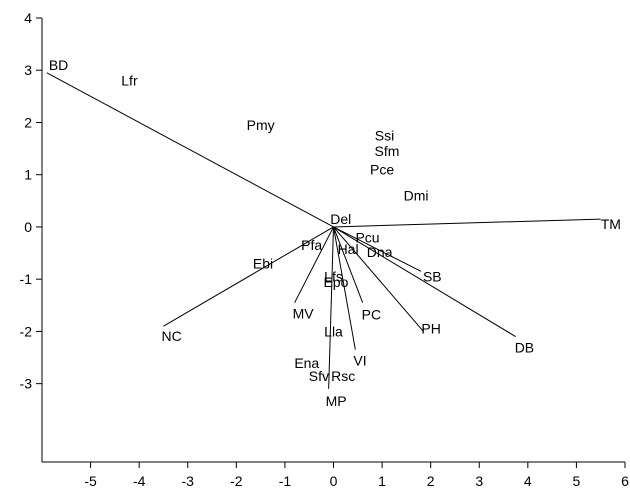 This screenshot has width=630, height=500. What do you see at coordinates (319, 376) in the screenshot?
I see `species-label-sfv: Sfv` at bounding box center [319, 376].